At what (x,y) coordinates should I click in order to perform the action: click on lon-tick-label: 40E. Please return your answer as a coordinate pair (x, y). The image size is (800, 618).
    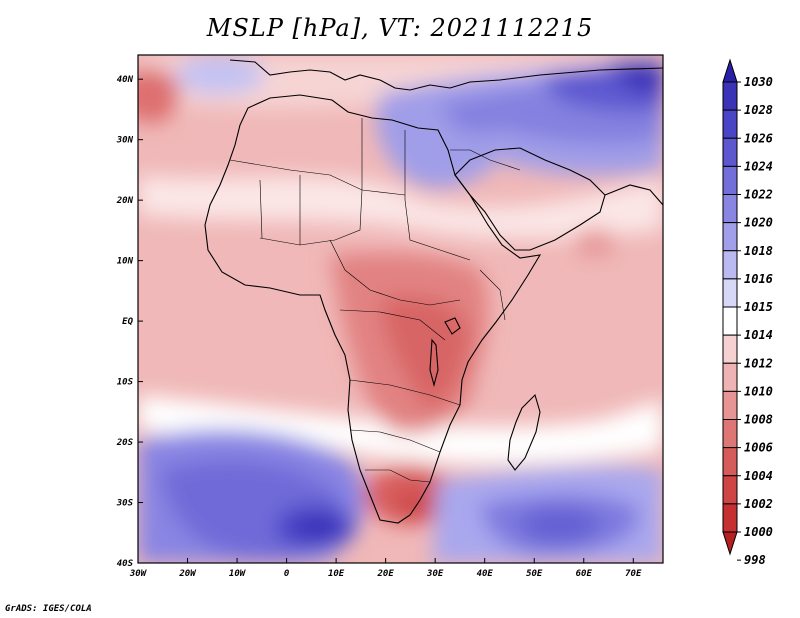
    Looking at the image, I should click on (485, 574).